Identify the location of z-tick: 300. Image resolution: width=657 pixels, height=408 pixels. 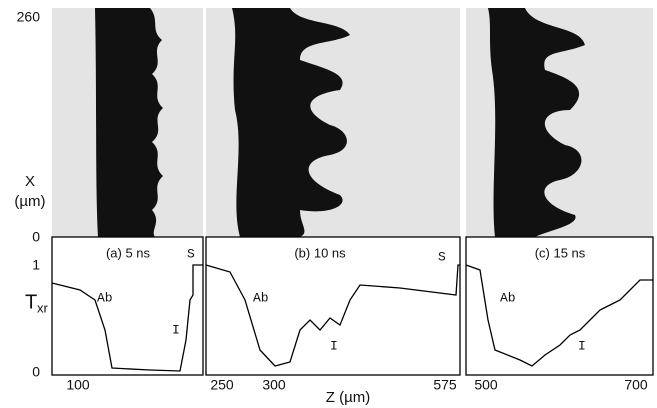
(274, 385).